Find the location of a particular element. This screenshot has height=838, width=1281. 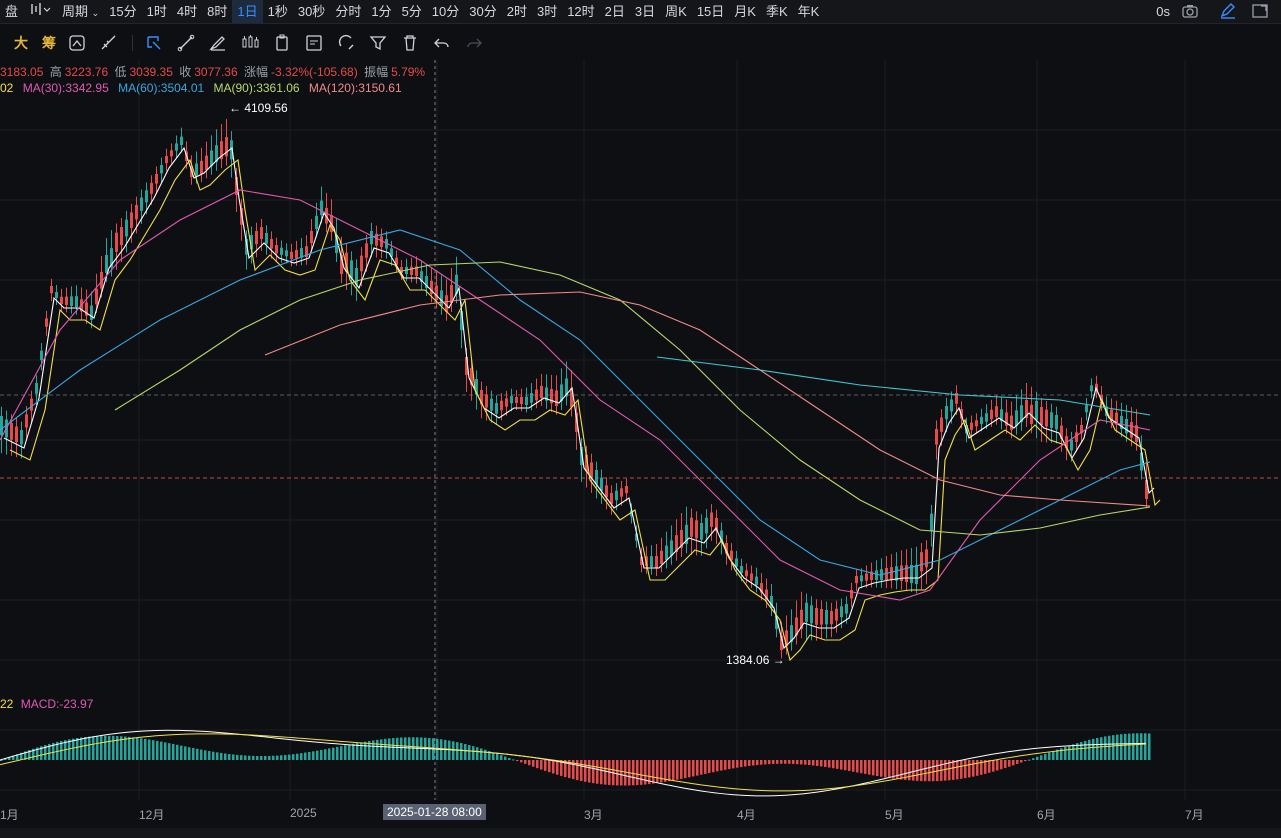

magnet-icon is located at coordinates (346, 43).